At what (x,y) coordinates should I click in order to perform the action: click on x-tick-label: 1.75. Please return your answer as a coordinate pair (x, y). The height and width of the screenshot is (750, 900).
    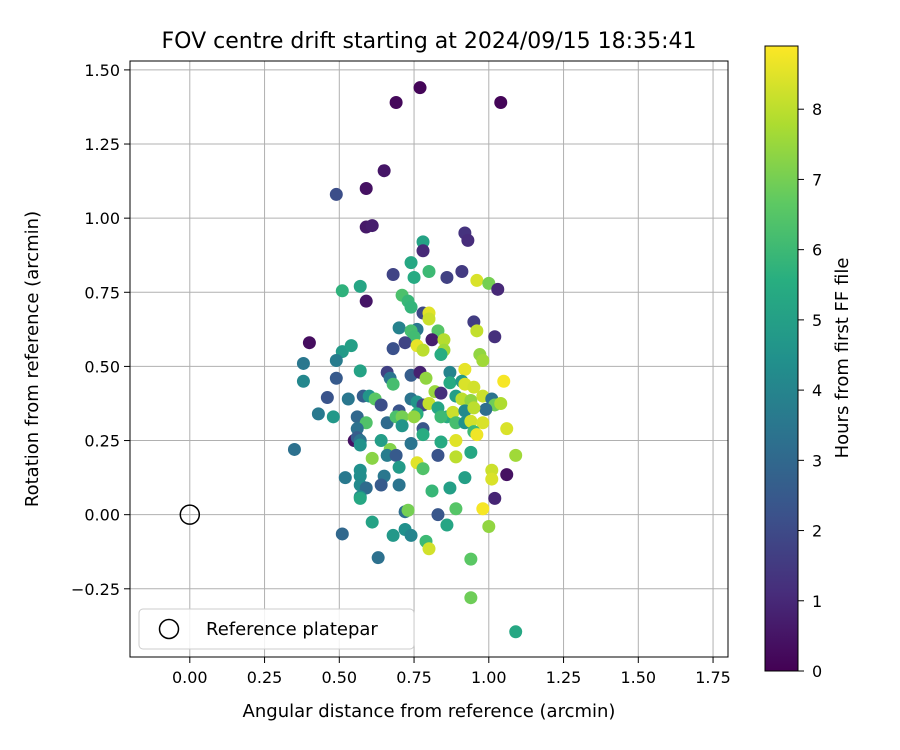
    Looking at the image, I should click on (713, 677).